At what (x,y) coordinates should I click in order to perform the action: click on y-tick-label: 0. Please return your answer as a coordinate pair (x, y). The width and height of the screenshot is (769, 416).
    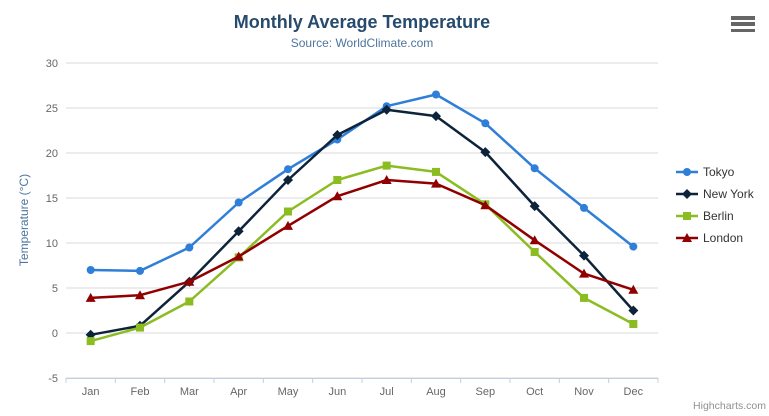
    Looking at the image, I should click on (55, 334).